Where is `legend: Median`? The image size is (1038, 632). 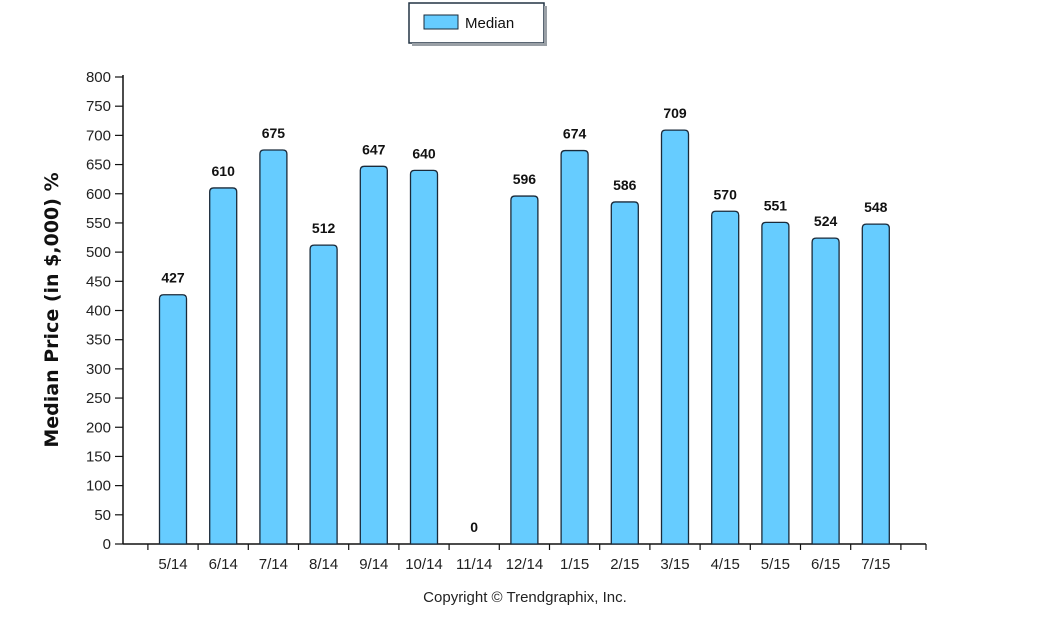 legend: Median is located at coordinates (477, 24).